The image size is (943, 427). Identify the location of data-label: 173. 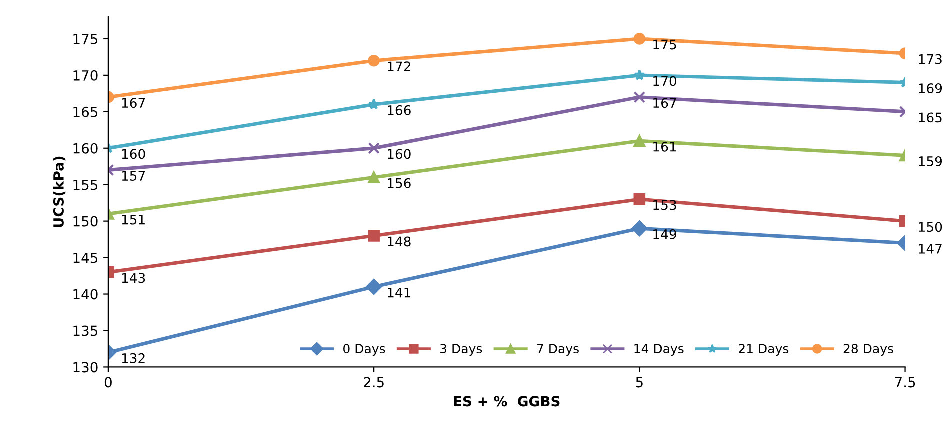
(930, 59).